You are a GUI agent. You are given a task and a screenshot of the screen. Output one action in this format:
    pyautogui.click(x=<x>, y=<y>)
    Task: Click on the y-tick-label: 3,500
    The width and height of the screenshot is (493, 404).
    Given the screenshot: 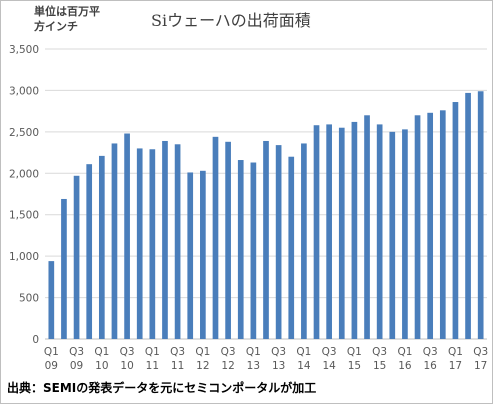 What is the action you would take?
    pyautogui.click(x=24, y=50)
    